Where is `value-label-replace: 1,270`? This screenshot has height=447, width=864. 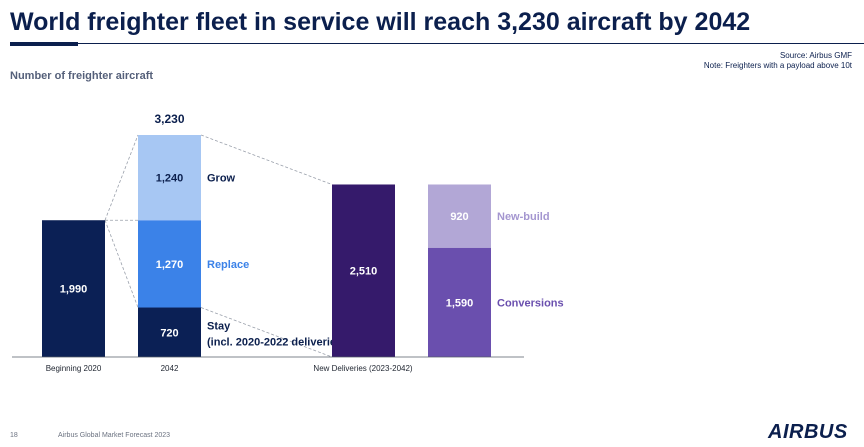
value-label-replace: 1,270 is located at coordinates (170, 265).